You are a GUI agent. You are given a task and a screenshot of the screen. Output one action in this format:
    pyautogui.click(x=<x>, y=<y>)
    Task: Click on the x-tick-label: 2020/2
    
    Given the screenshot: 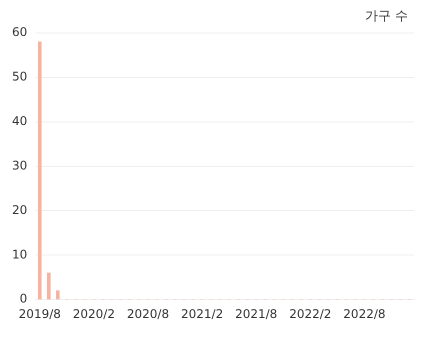 What is the action you would take?
    pyautogui.click(x=93, y=313)
    